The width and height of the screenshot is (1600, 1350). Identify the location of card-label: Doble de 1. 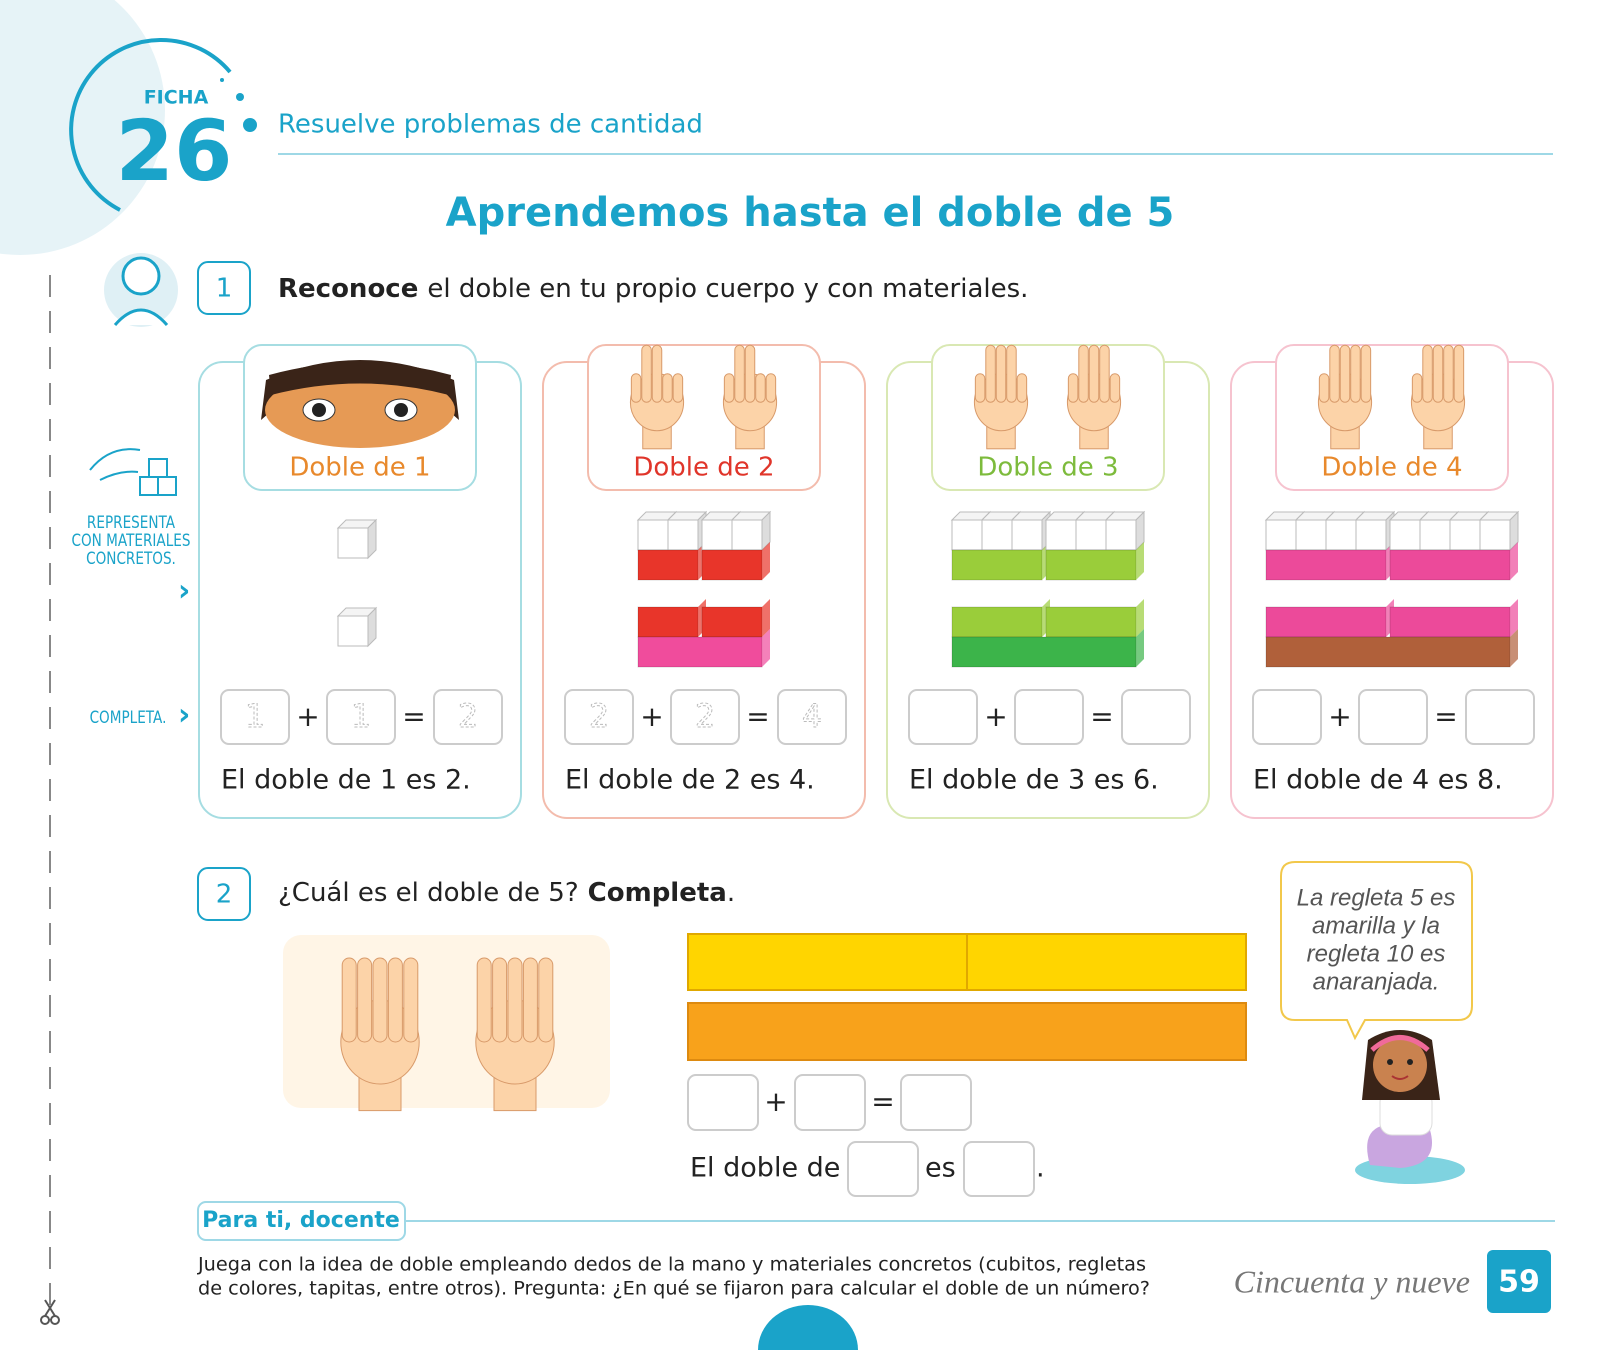
(359, 468).